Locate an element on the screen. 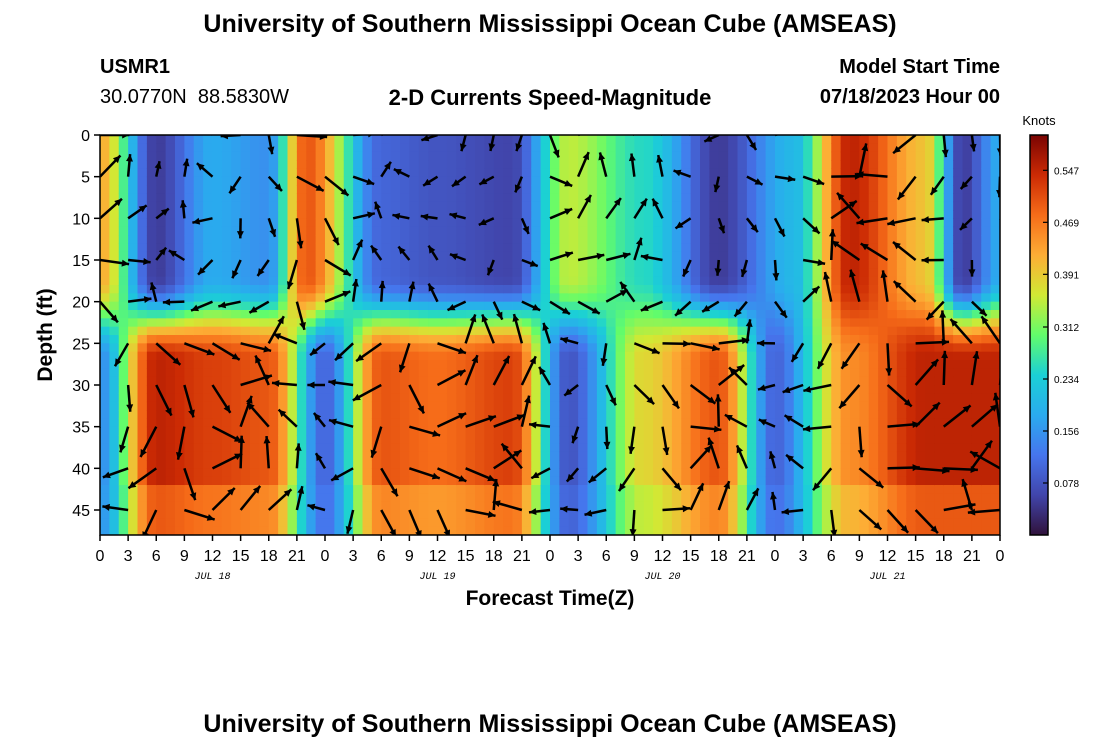  station-id: USMR1 is located at coordinates (135, 67).